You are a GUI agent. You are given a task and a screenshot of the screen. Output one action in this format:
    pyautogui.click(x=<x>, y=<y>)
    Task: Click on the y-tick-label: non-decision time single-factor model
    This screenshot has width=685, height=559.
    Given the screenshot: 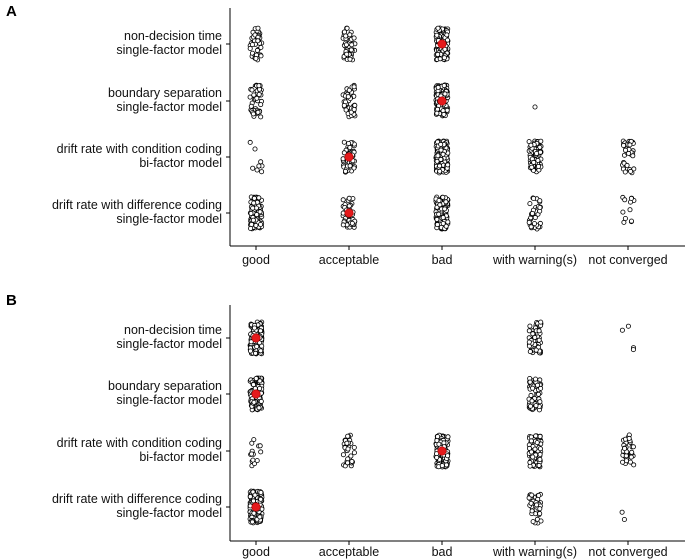 What is the action you would take?
    pyautogui.click(x=169, y=337)
    